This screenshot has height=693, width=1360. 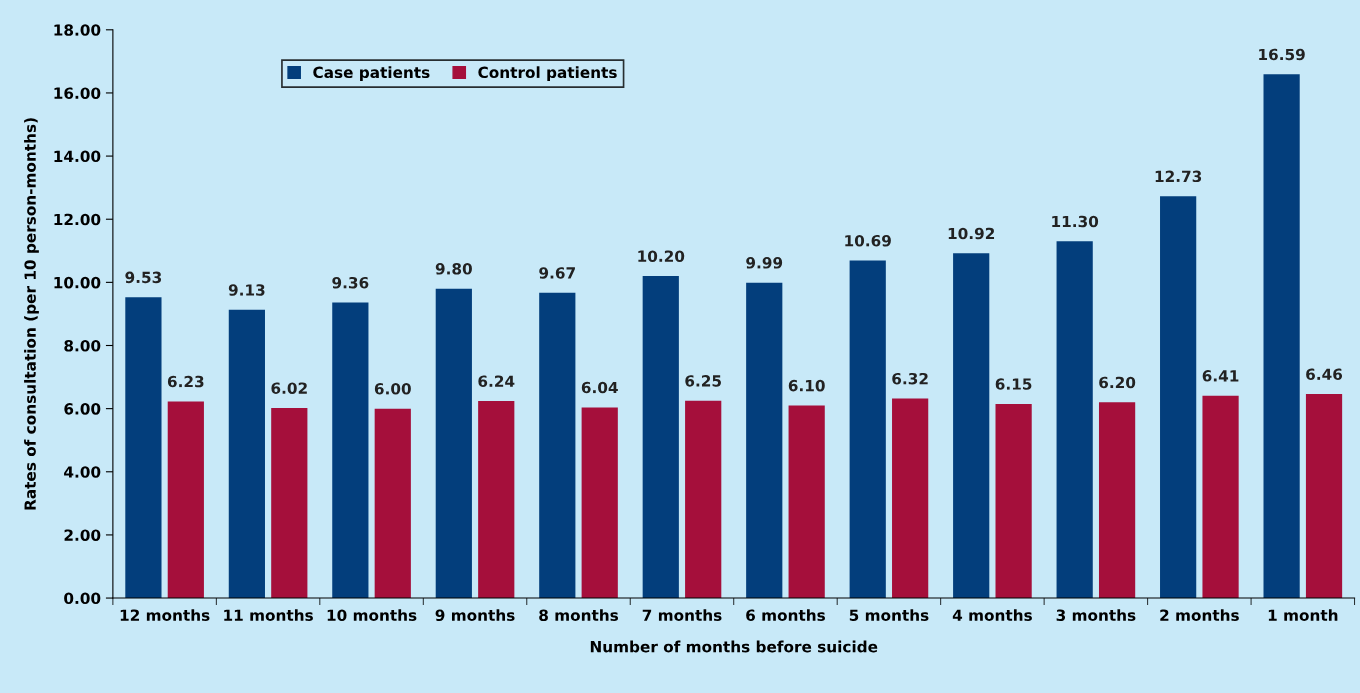 I want to click on y-axis-title: Rates of consultation (per 10 person-months), so click(x=31, y=314).